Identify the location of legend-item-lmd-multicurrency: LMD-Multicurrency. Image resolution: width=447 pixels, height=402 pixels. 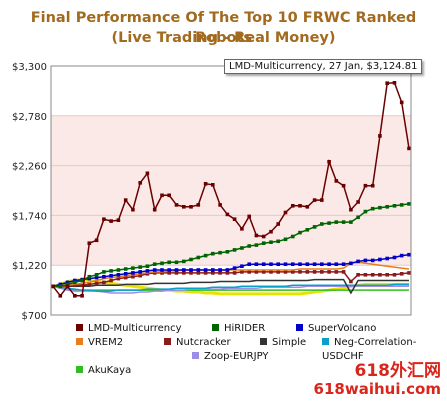
(129, 329).